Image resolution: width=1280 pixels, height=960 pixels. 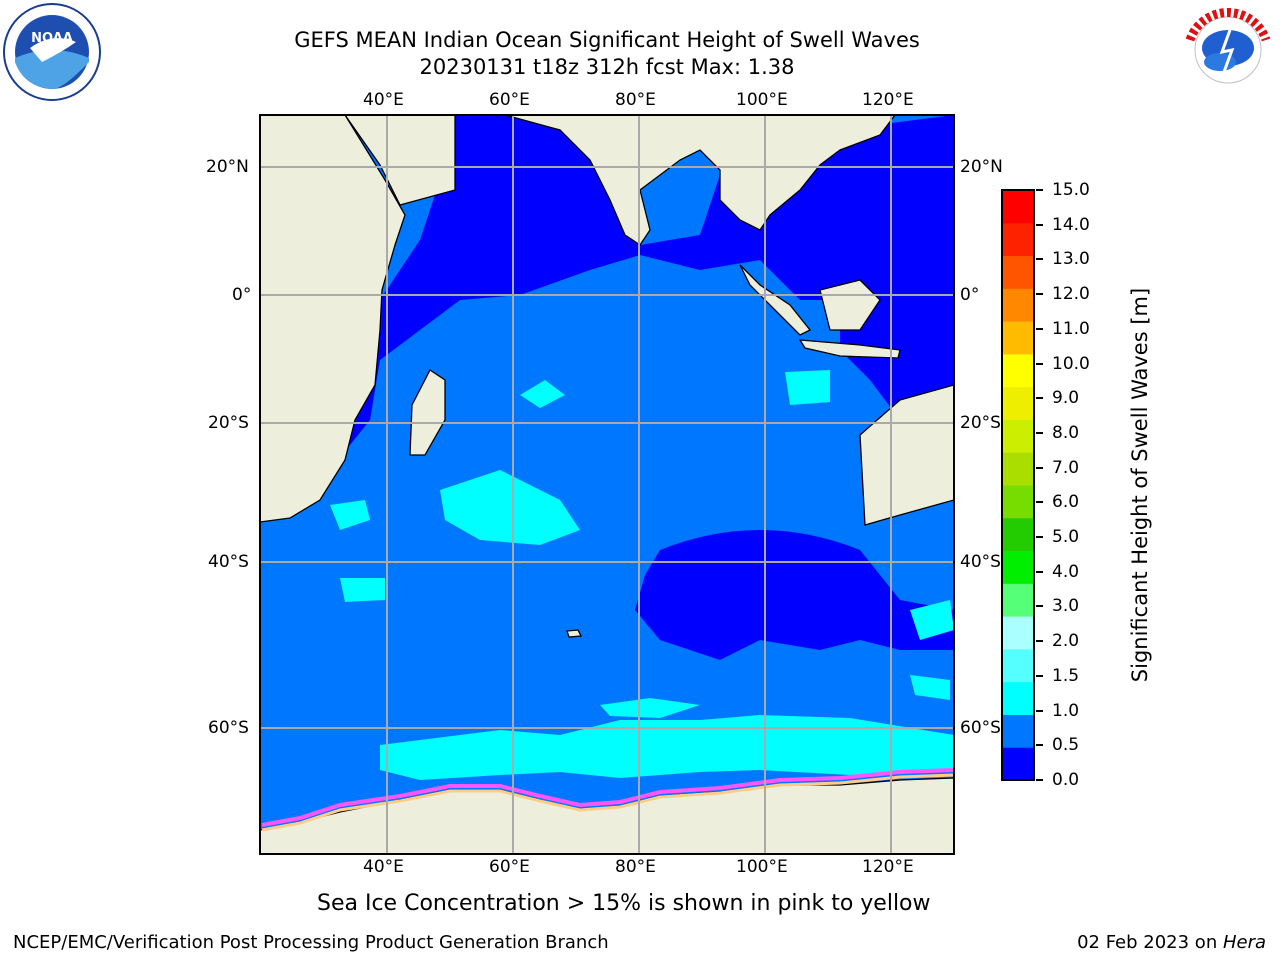 What do you see at coordinates (980, 423) in the screenshot?
I see `lat-label-right-20s: 20°S` at bounding box center [980, 423].